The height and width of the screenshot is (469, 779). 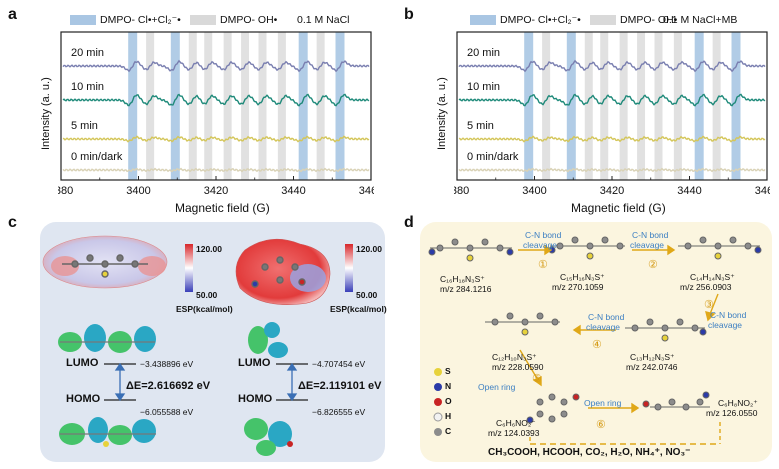 What do you see at coordinates (483, 20) in the screenshot?
I see `legend-swatch-cl` at bounding box center [483, 20].